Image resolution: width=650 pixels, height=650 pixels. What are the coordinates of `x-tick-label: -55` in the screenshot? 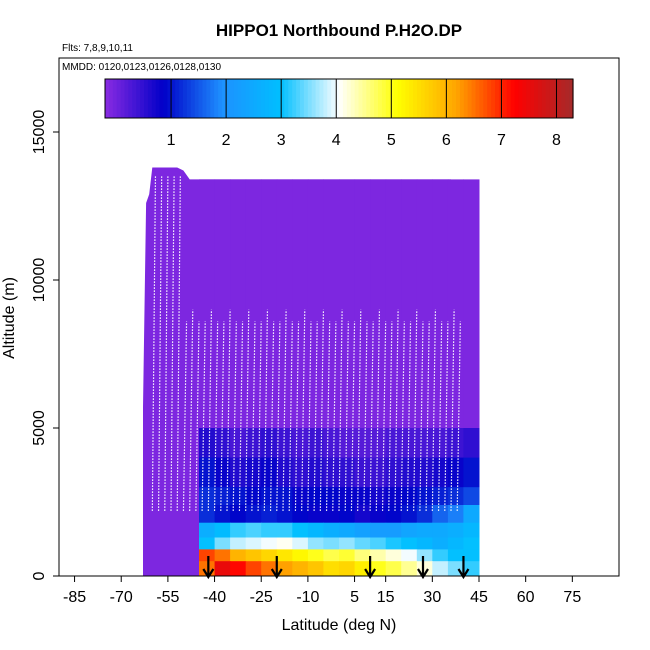 It's located at (167, 597).